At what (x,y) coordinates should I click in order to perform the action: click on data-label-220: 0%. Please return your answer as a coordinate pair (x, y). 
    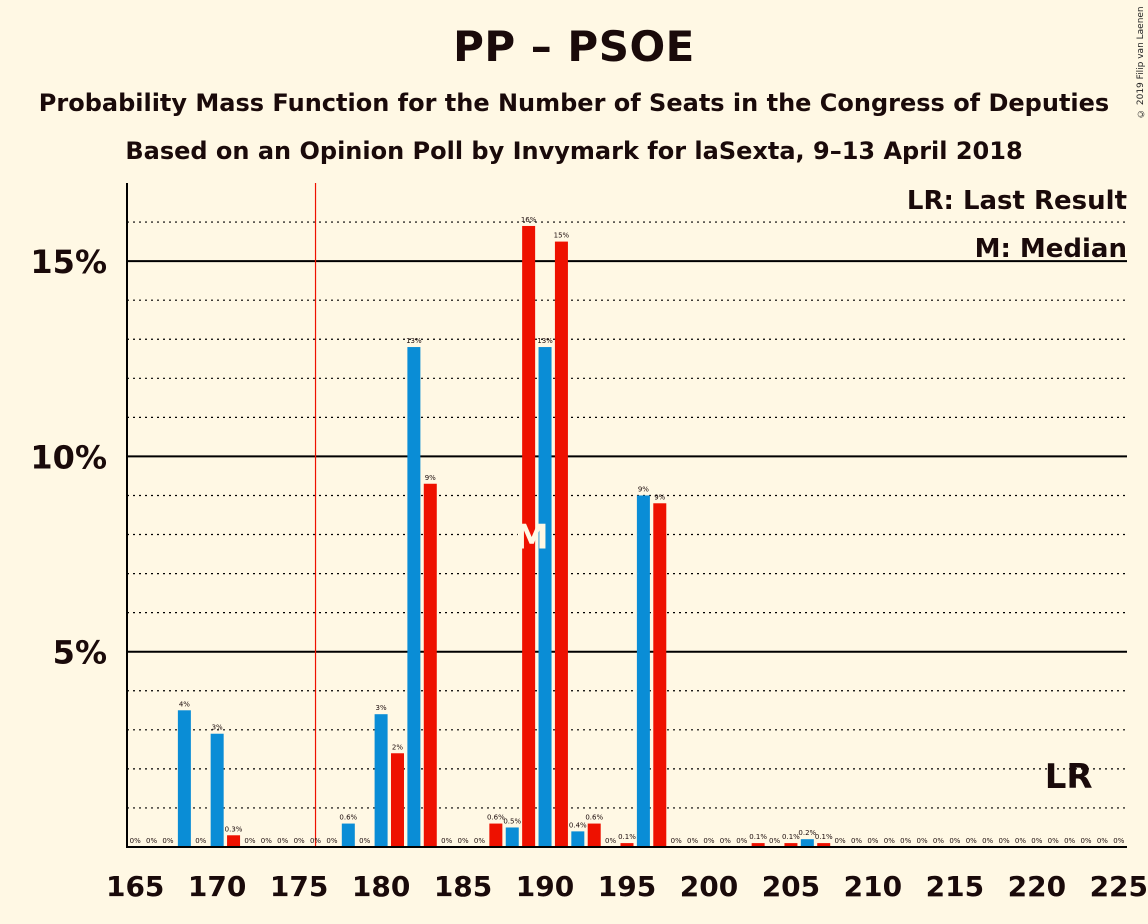
    Looking at the image, I should click on (1036, 841).